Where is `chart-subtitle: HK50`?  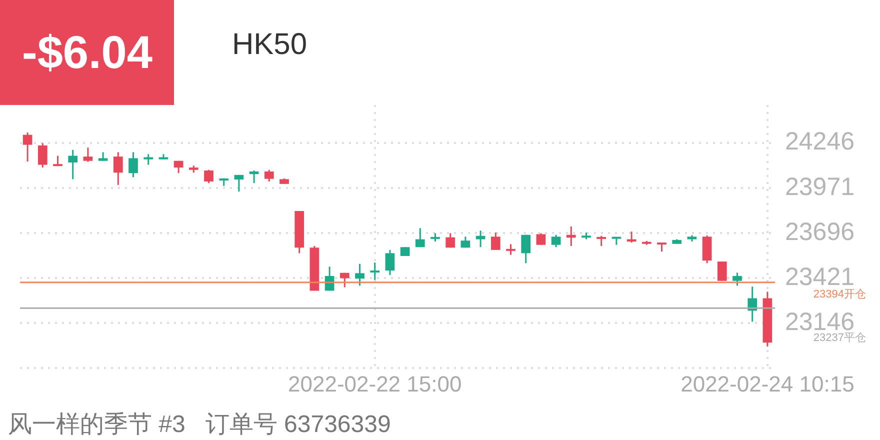
chart-subtitle: HK50 is located at coordinates (270, 45).